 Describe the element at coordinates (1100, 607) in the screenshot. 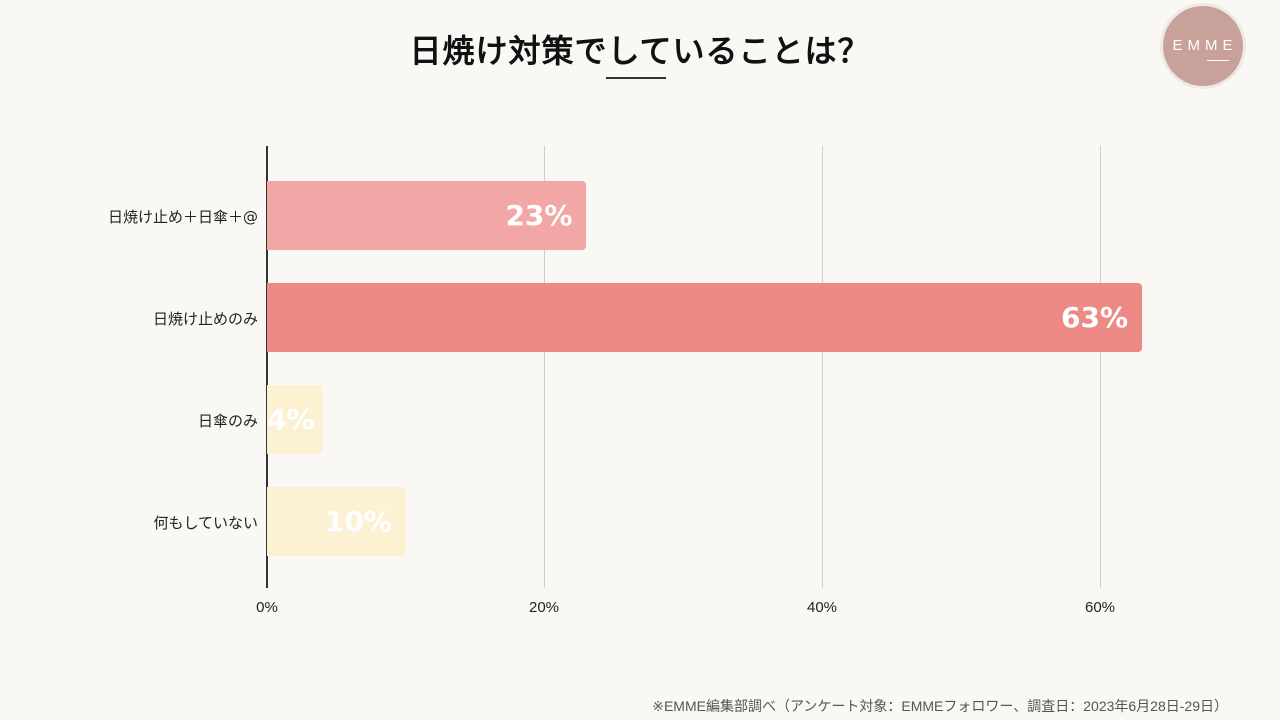

I see `x-tick-label: 60%` at that location.